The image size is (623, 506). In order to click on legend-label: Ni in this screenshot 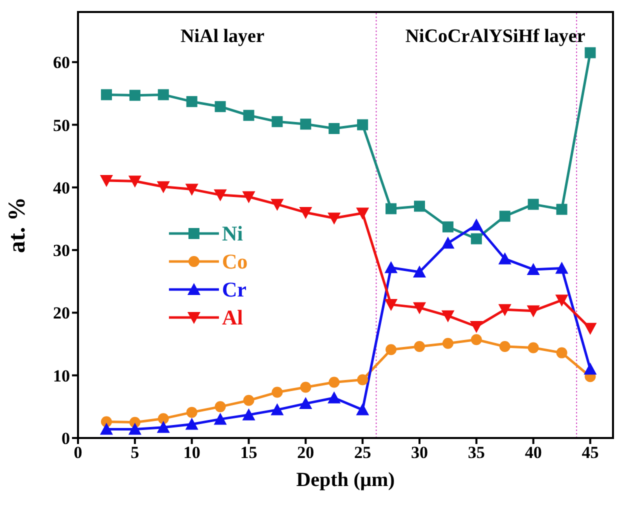, I will do `click(233, 234)`.